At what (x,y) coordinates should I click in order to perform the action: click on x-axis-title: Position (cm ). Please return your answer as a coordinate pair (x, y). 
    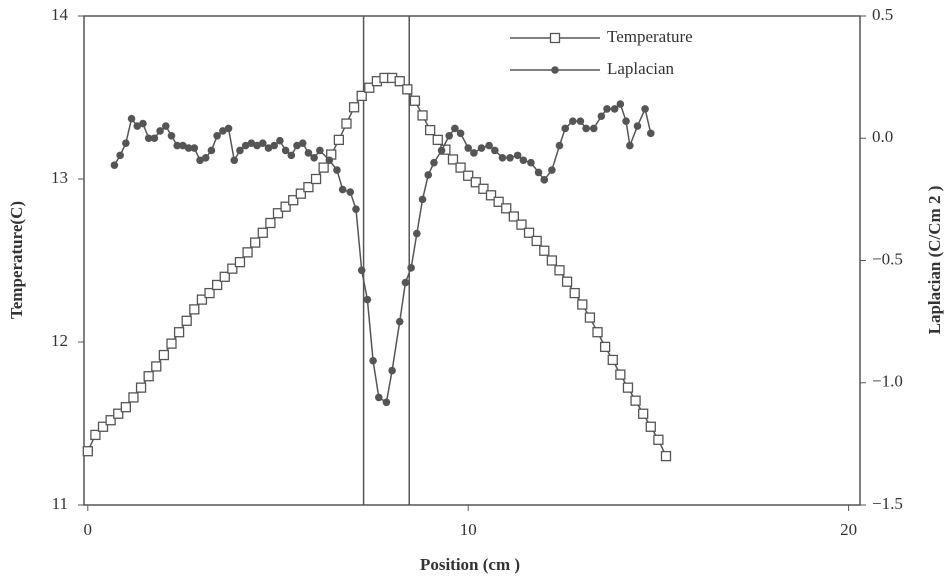
    Looking at the image, I should click on (470, 564).